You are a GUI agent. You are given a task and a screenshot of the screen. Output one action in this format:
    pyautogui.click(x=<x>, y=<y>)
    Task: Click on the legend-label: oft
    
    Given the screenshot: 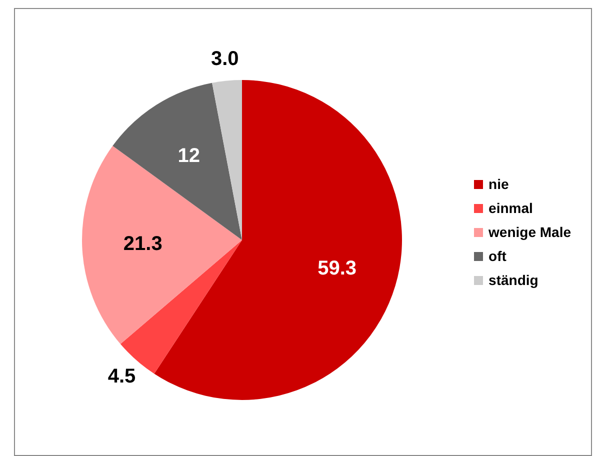 What is the action you would take?
    pyautogui.click(x=497, y=256)
    